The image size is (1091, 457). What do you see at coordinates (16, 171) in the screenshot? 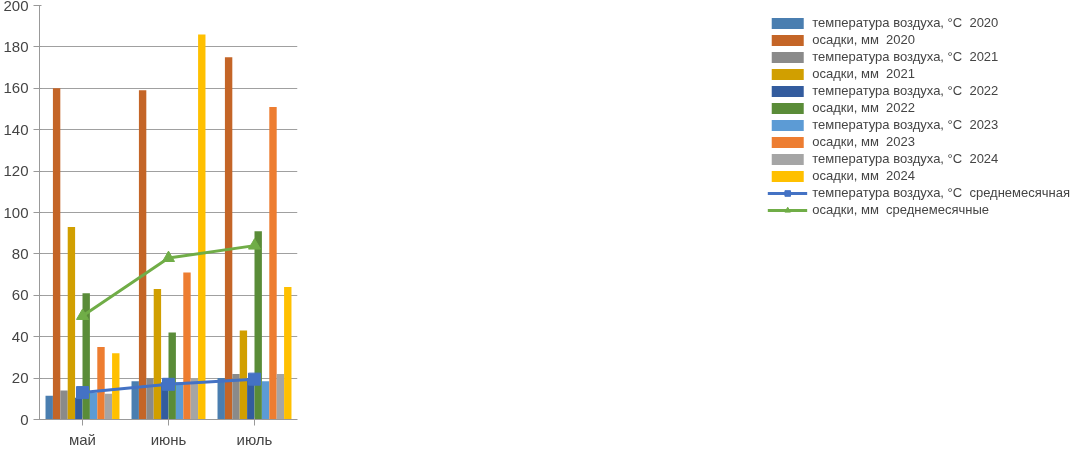
I see `y-tick-label: 120` at bounding box center [16, 171].